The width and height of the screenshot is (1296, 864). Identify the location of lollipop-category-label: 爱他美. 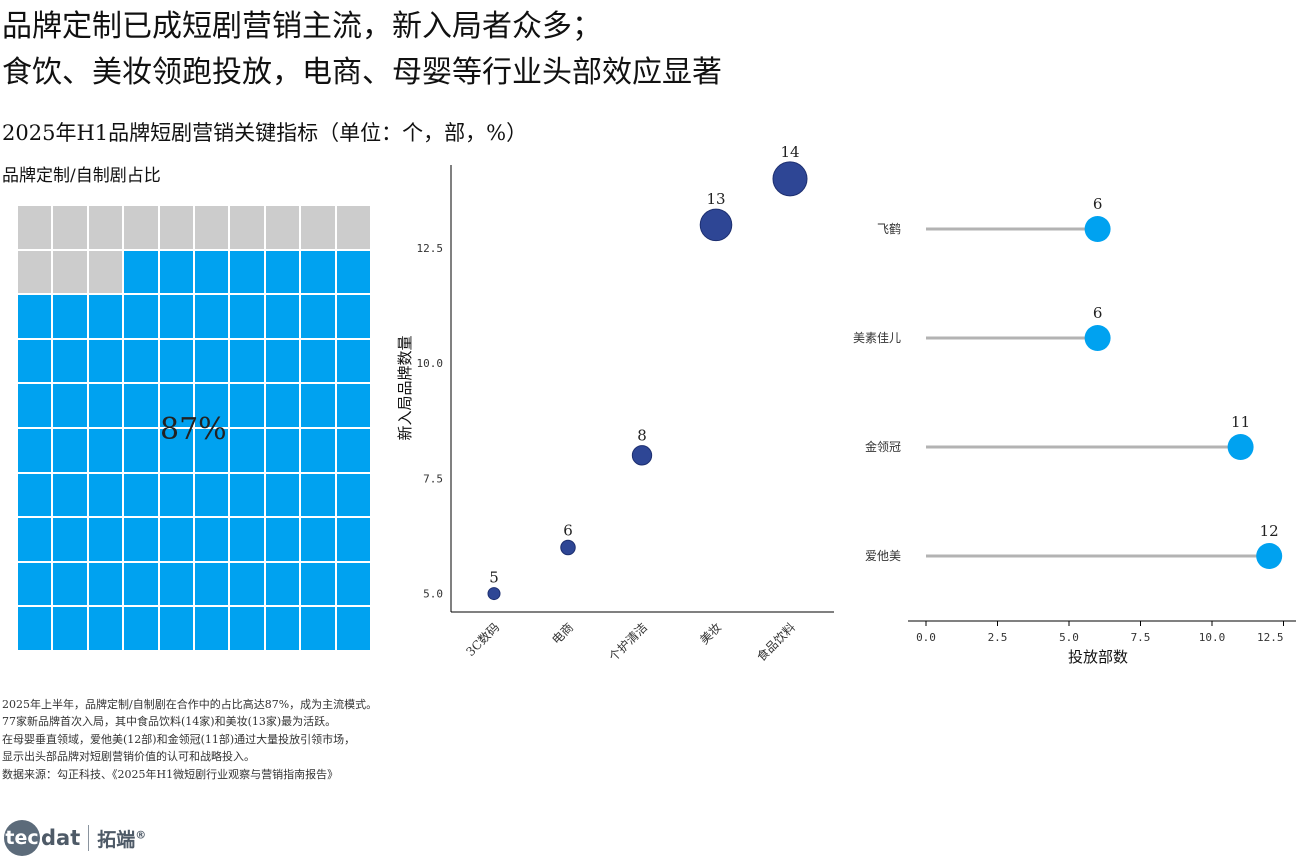
(883, 556).